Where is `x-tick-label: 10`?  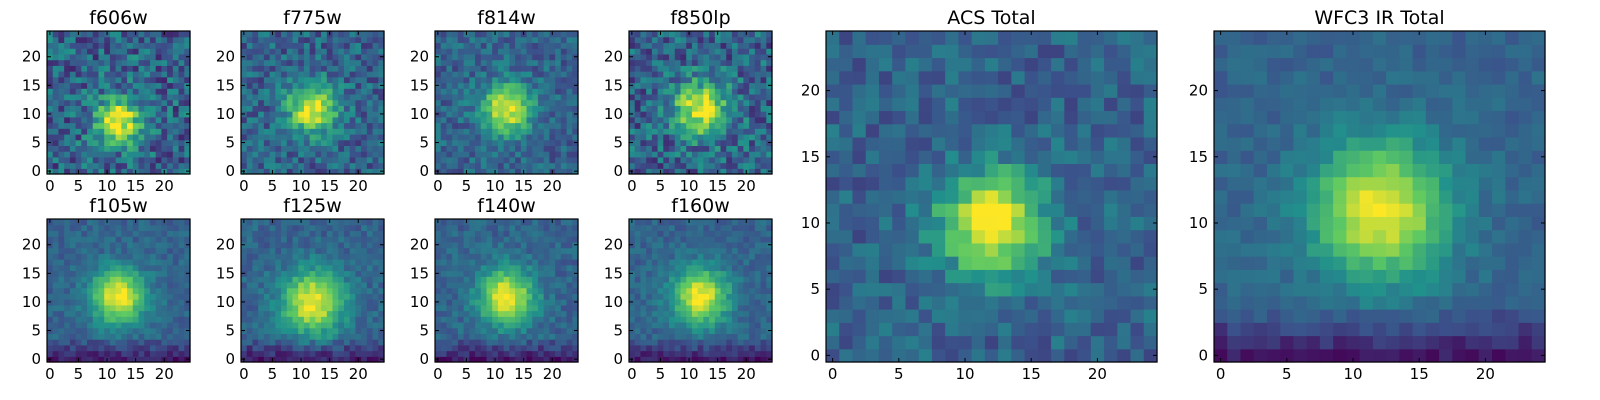
x-tick-label: 10 is located at coordinates (689, 186).